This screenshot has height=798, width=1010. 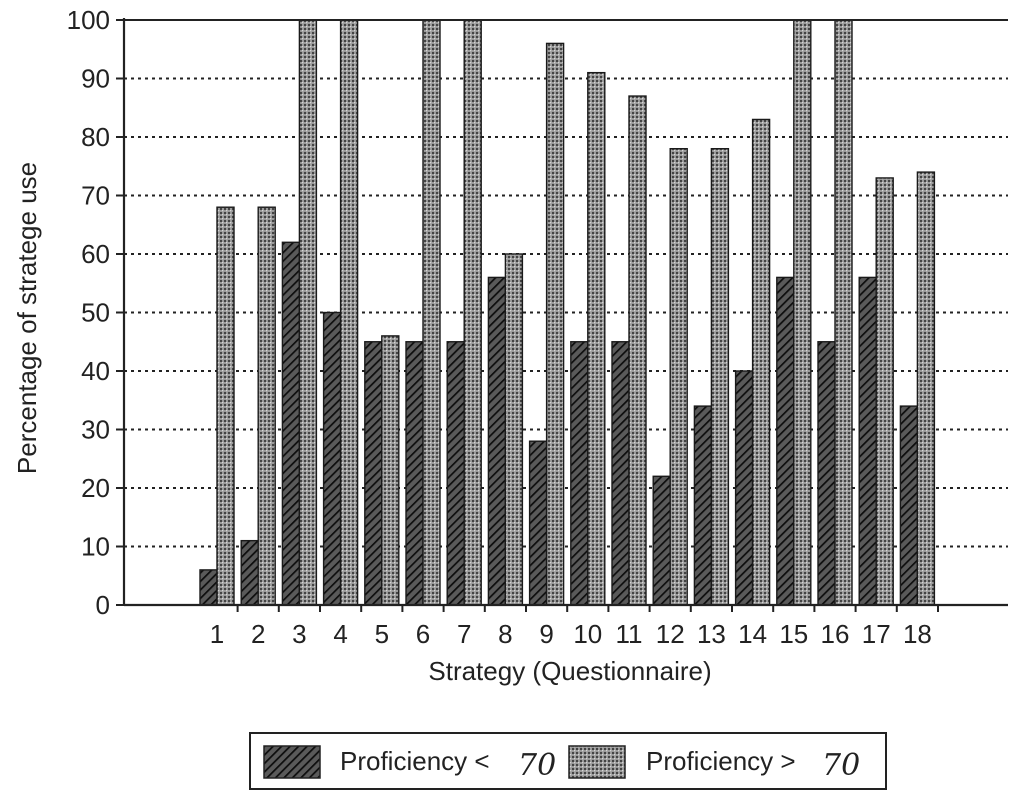 What do you see at coordinates (793, 634) in the screenshot?
I see `x-tick-label: 15` at bounding box center [793, 634].